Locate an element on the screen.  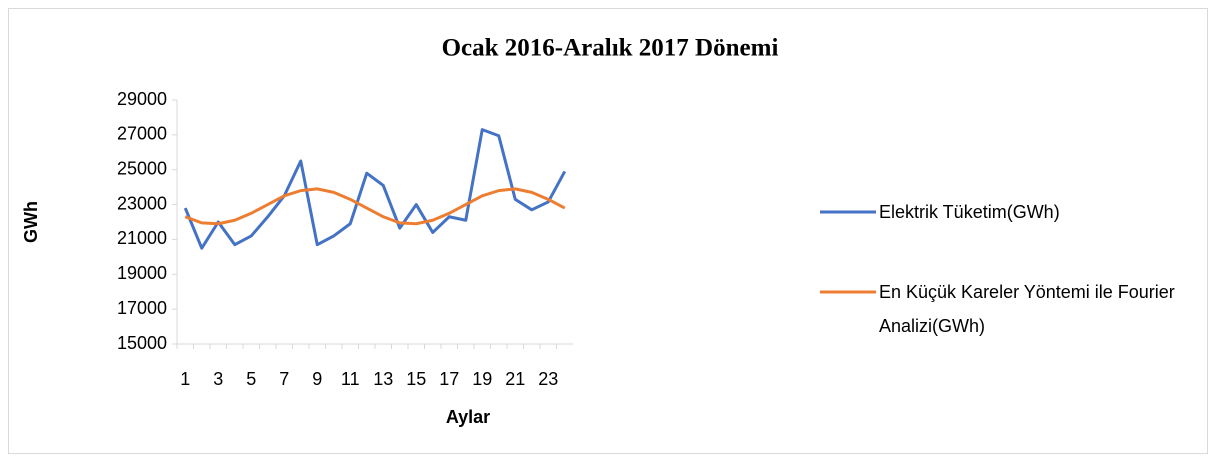
legend-label: Elektrik Tüketim(GWh) is located at coordinates (969, 212).